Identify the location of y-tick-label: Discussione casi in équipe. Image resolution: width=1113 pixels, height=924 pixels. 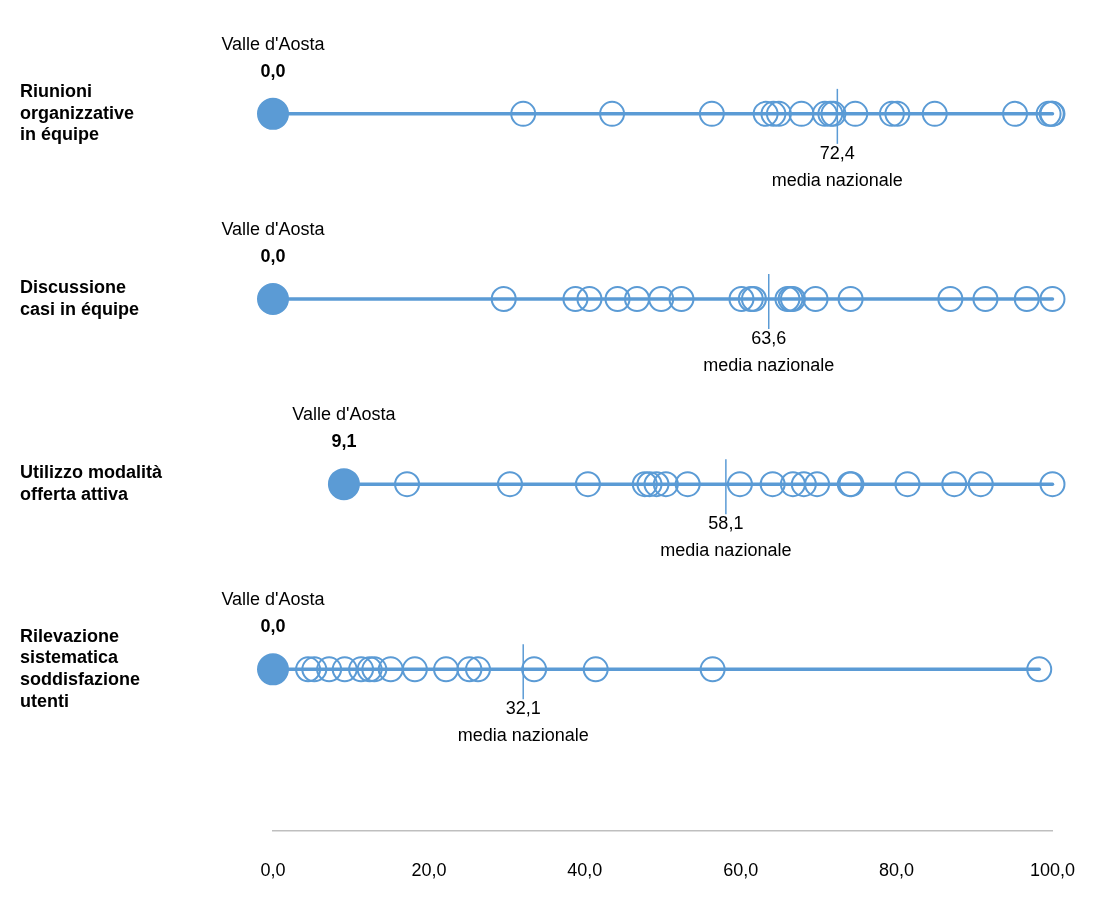
(80, 298).